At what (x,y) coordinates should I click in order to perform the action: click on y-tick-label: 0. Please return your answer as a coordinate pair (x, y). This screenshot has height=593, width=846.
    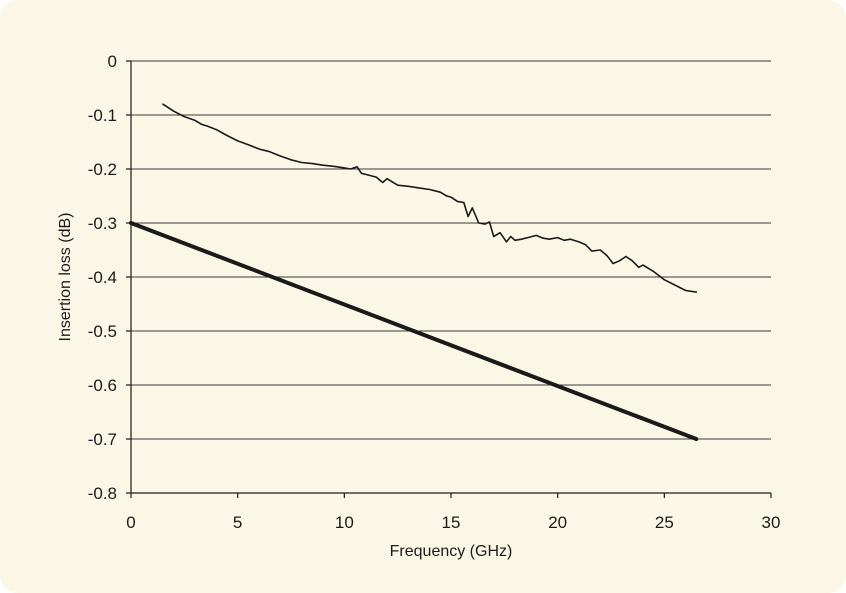
    Looking at the image, I should click on (112, 61).